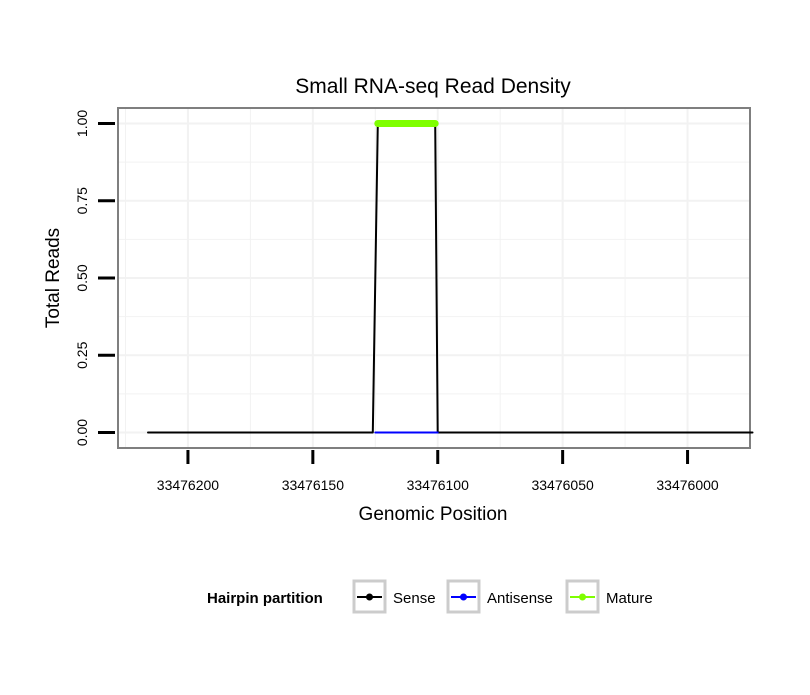  What do you see at coordinates (433, 86) in the screenshot?
I see `chart-title: Small RNA-seq Read Density` at bounding box center [433, 86].